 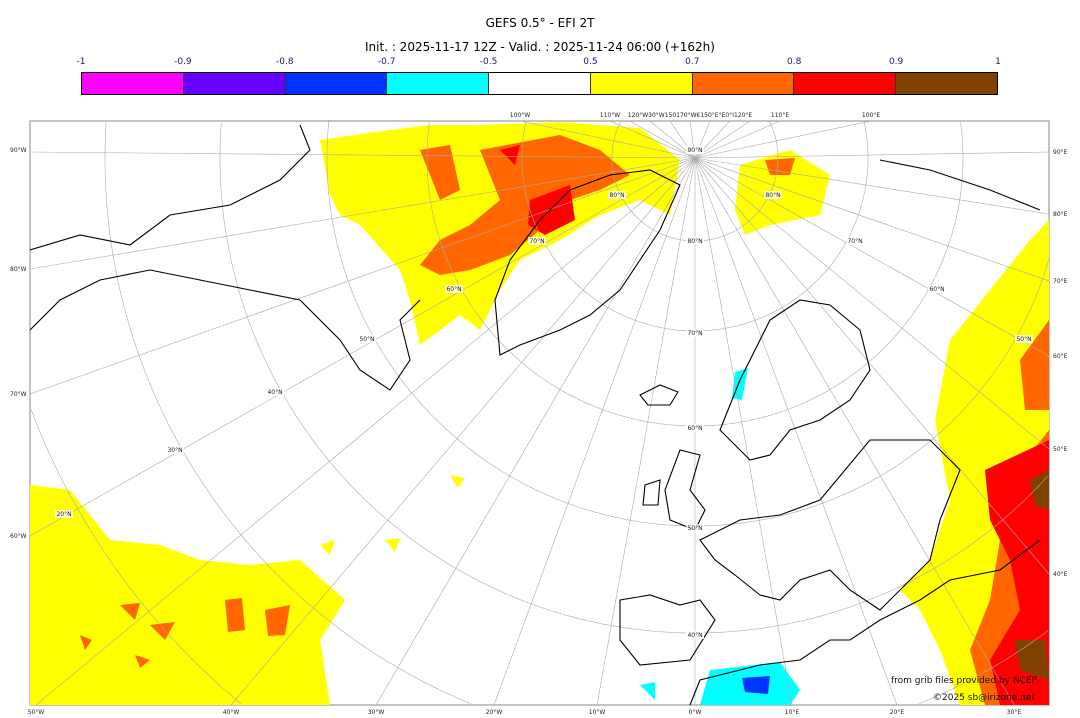 I want to click on latitude-label: 20°N, so click(x=63, y=514).